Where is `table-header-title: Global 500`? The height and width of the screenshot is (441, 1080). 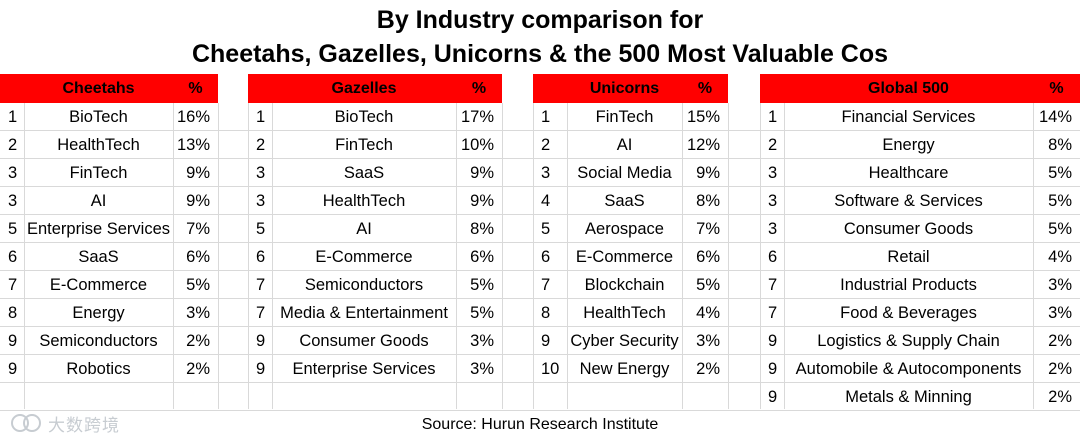
table-header-title: Global 500 is located at coordinates (908, 88).